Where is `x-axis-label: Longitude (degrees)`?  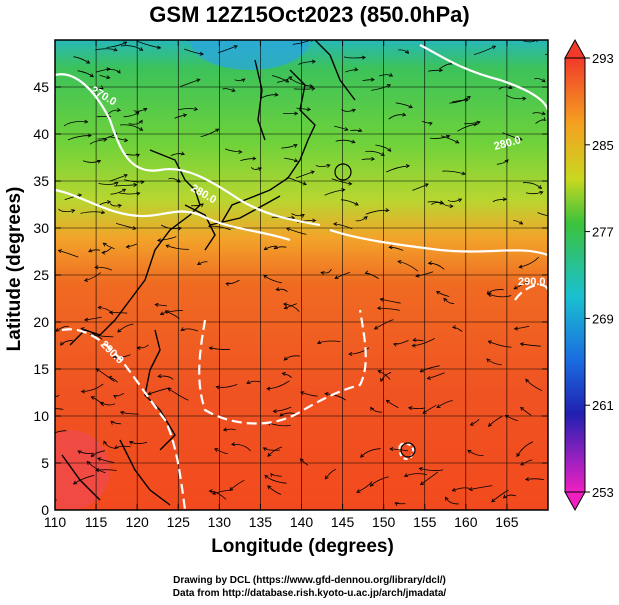
x-axis-label: Longitude (degrees) is located at coordinates (302, 546).